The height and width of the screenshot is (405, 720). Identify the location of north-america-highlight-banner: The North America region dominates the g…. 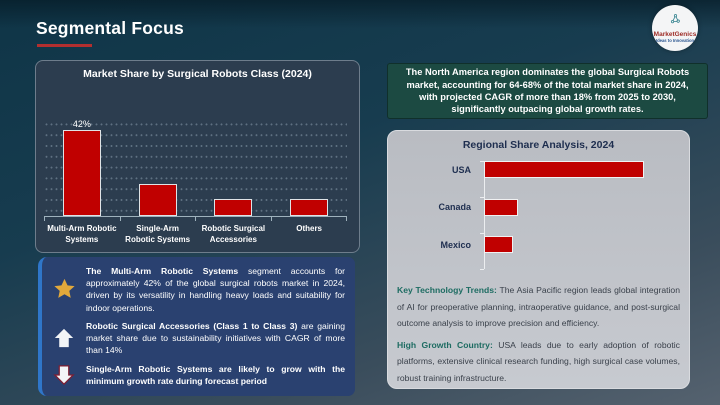
(547, 91).